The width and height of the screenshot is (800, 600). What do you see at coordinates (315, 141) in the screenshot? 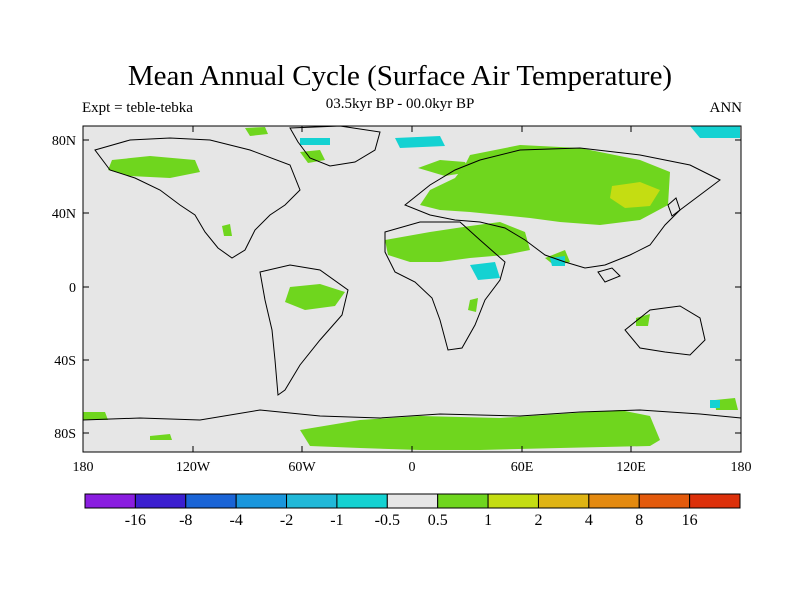
I see `cool-region-baffin` at bounding box center [315, 141].